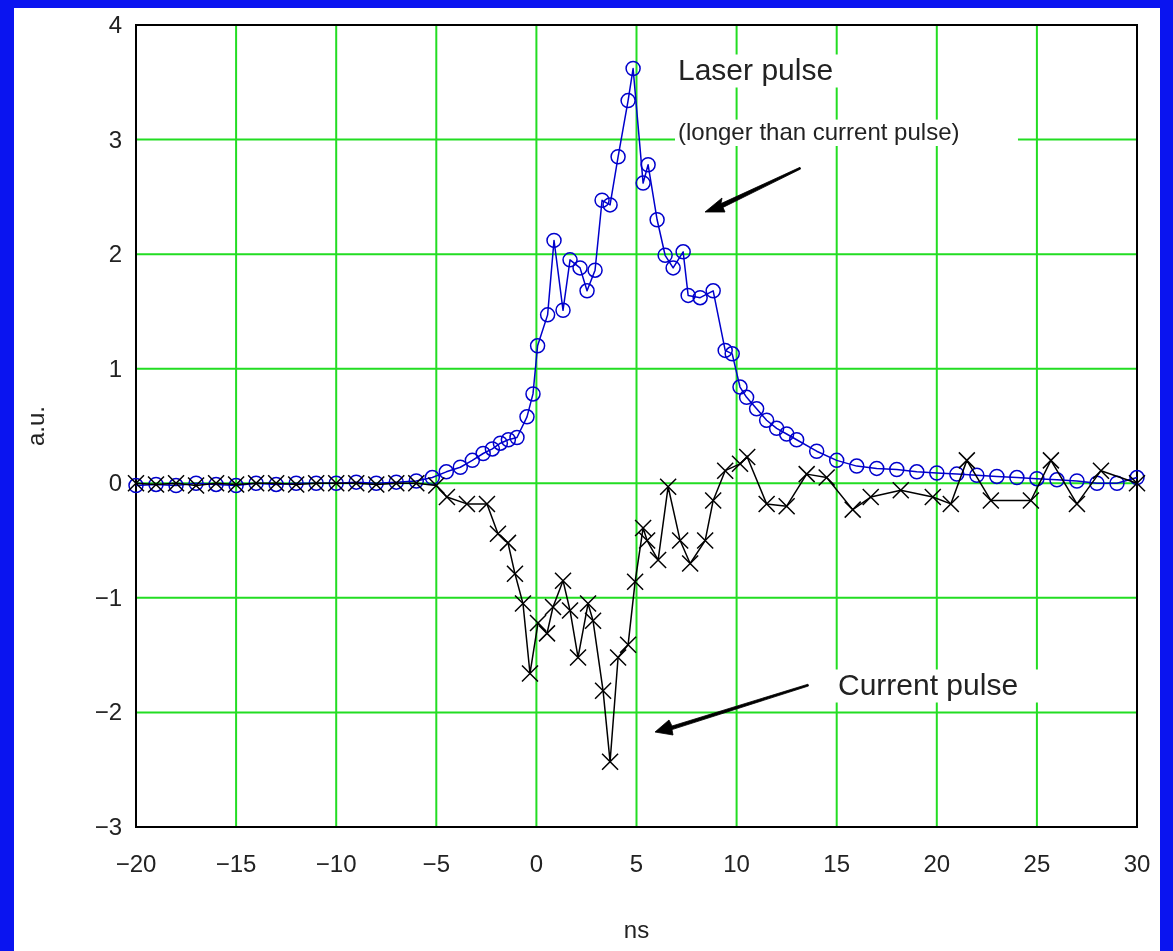 Image resolution: width=1173 pixels, height=951 pixels. Describe the element at coordinates (108, 712) in the screenshot. I see `y-tick-label: −2` at that location.